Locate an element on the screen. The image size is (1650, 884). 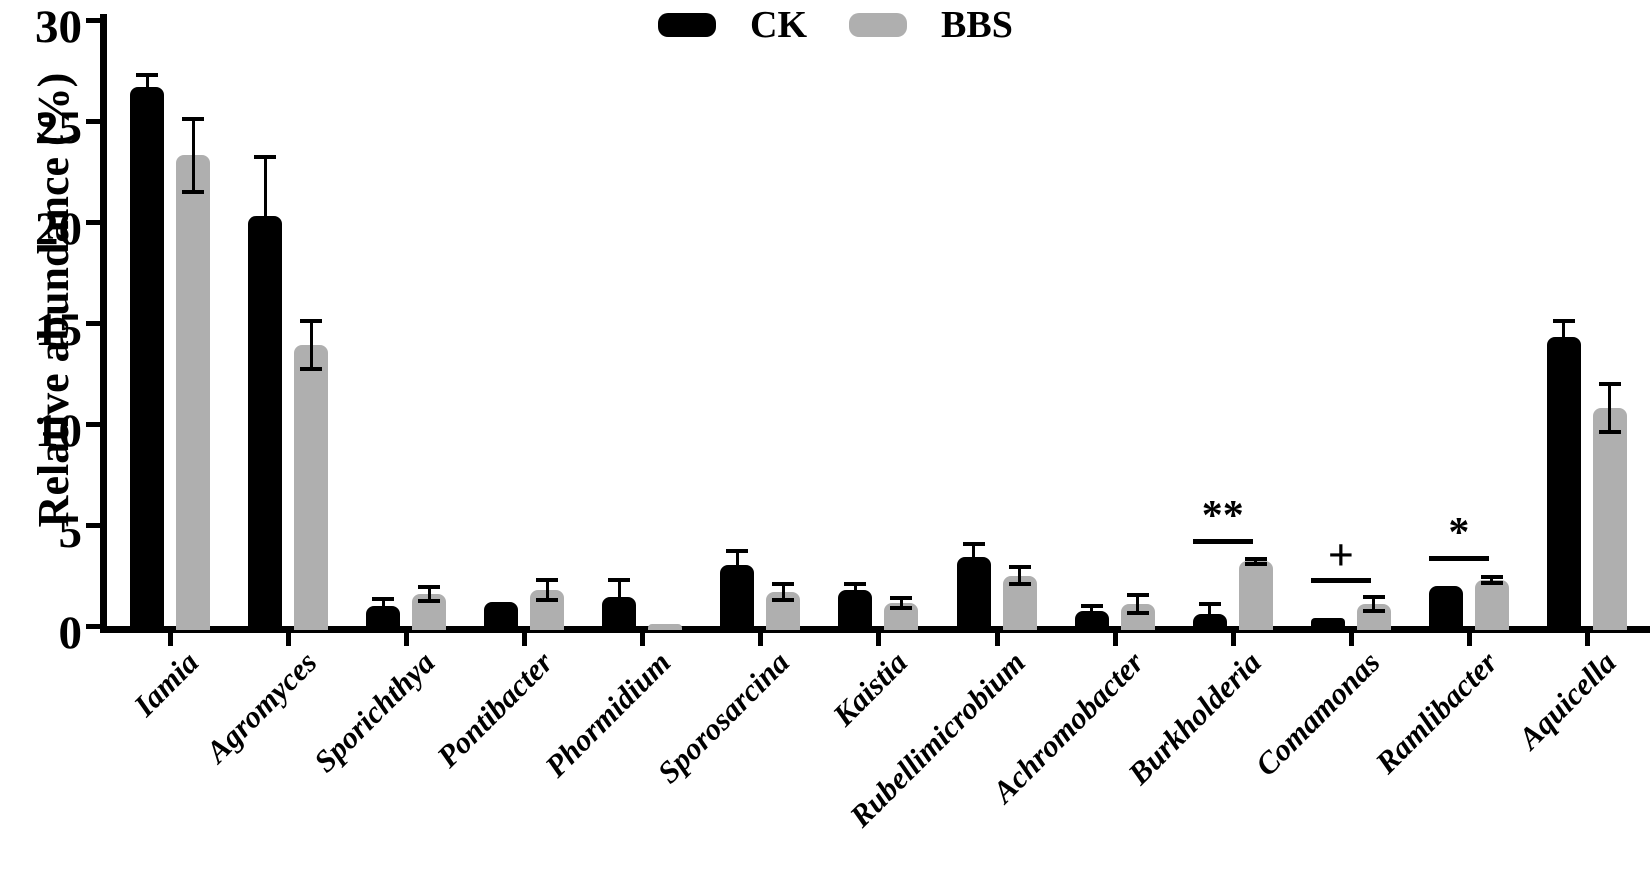
x-tick-label: Aquicella is located at coordinates (1567, 700).